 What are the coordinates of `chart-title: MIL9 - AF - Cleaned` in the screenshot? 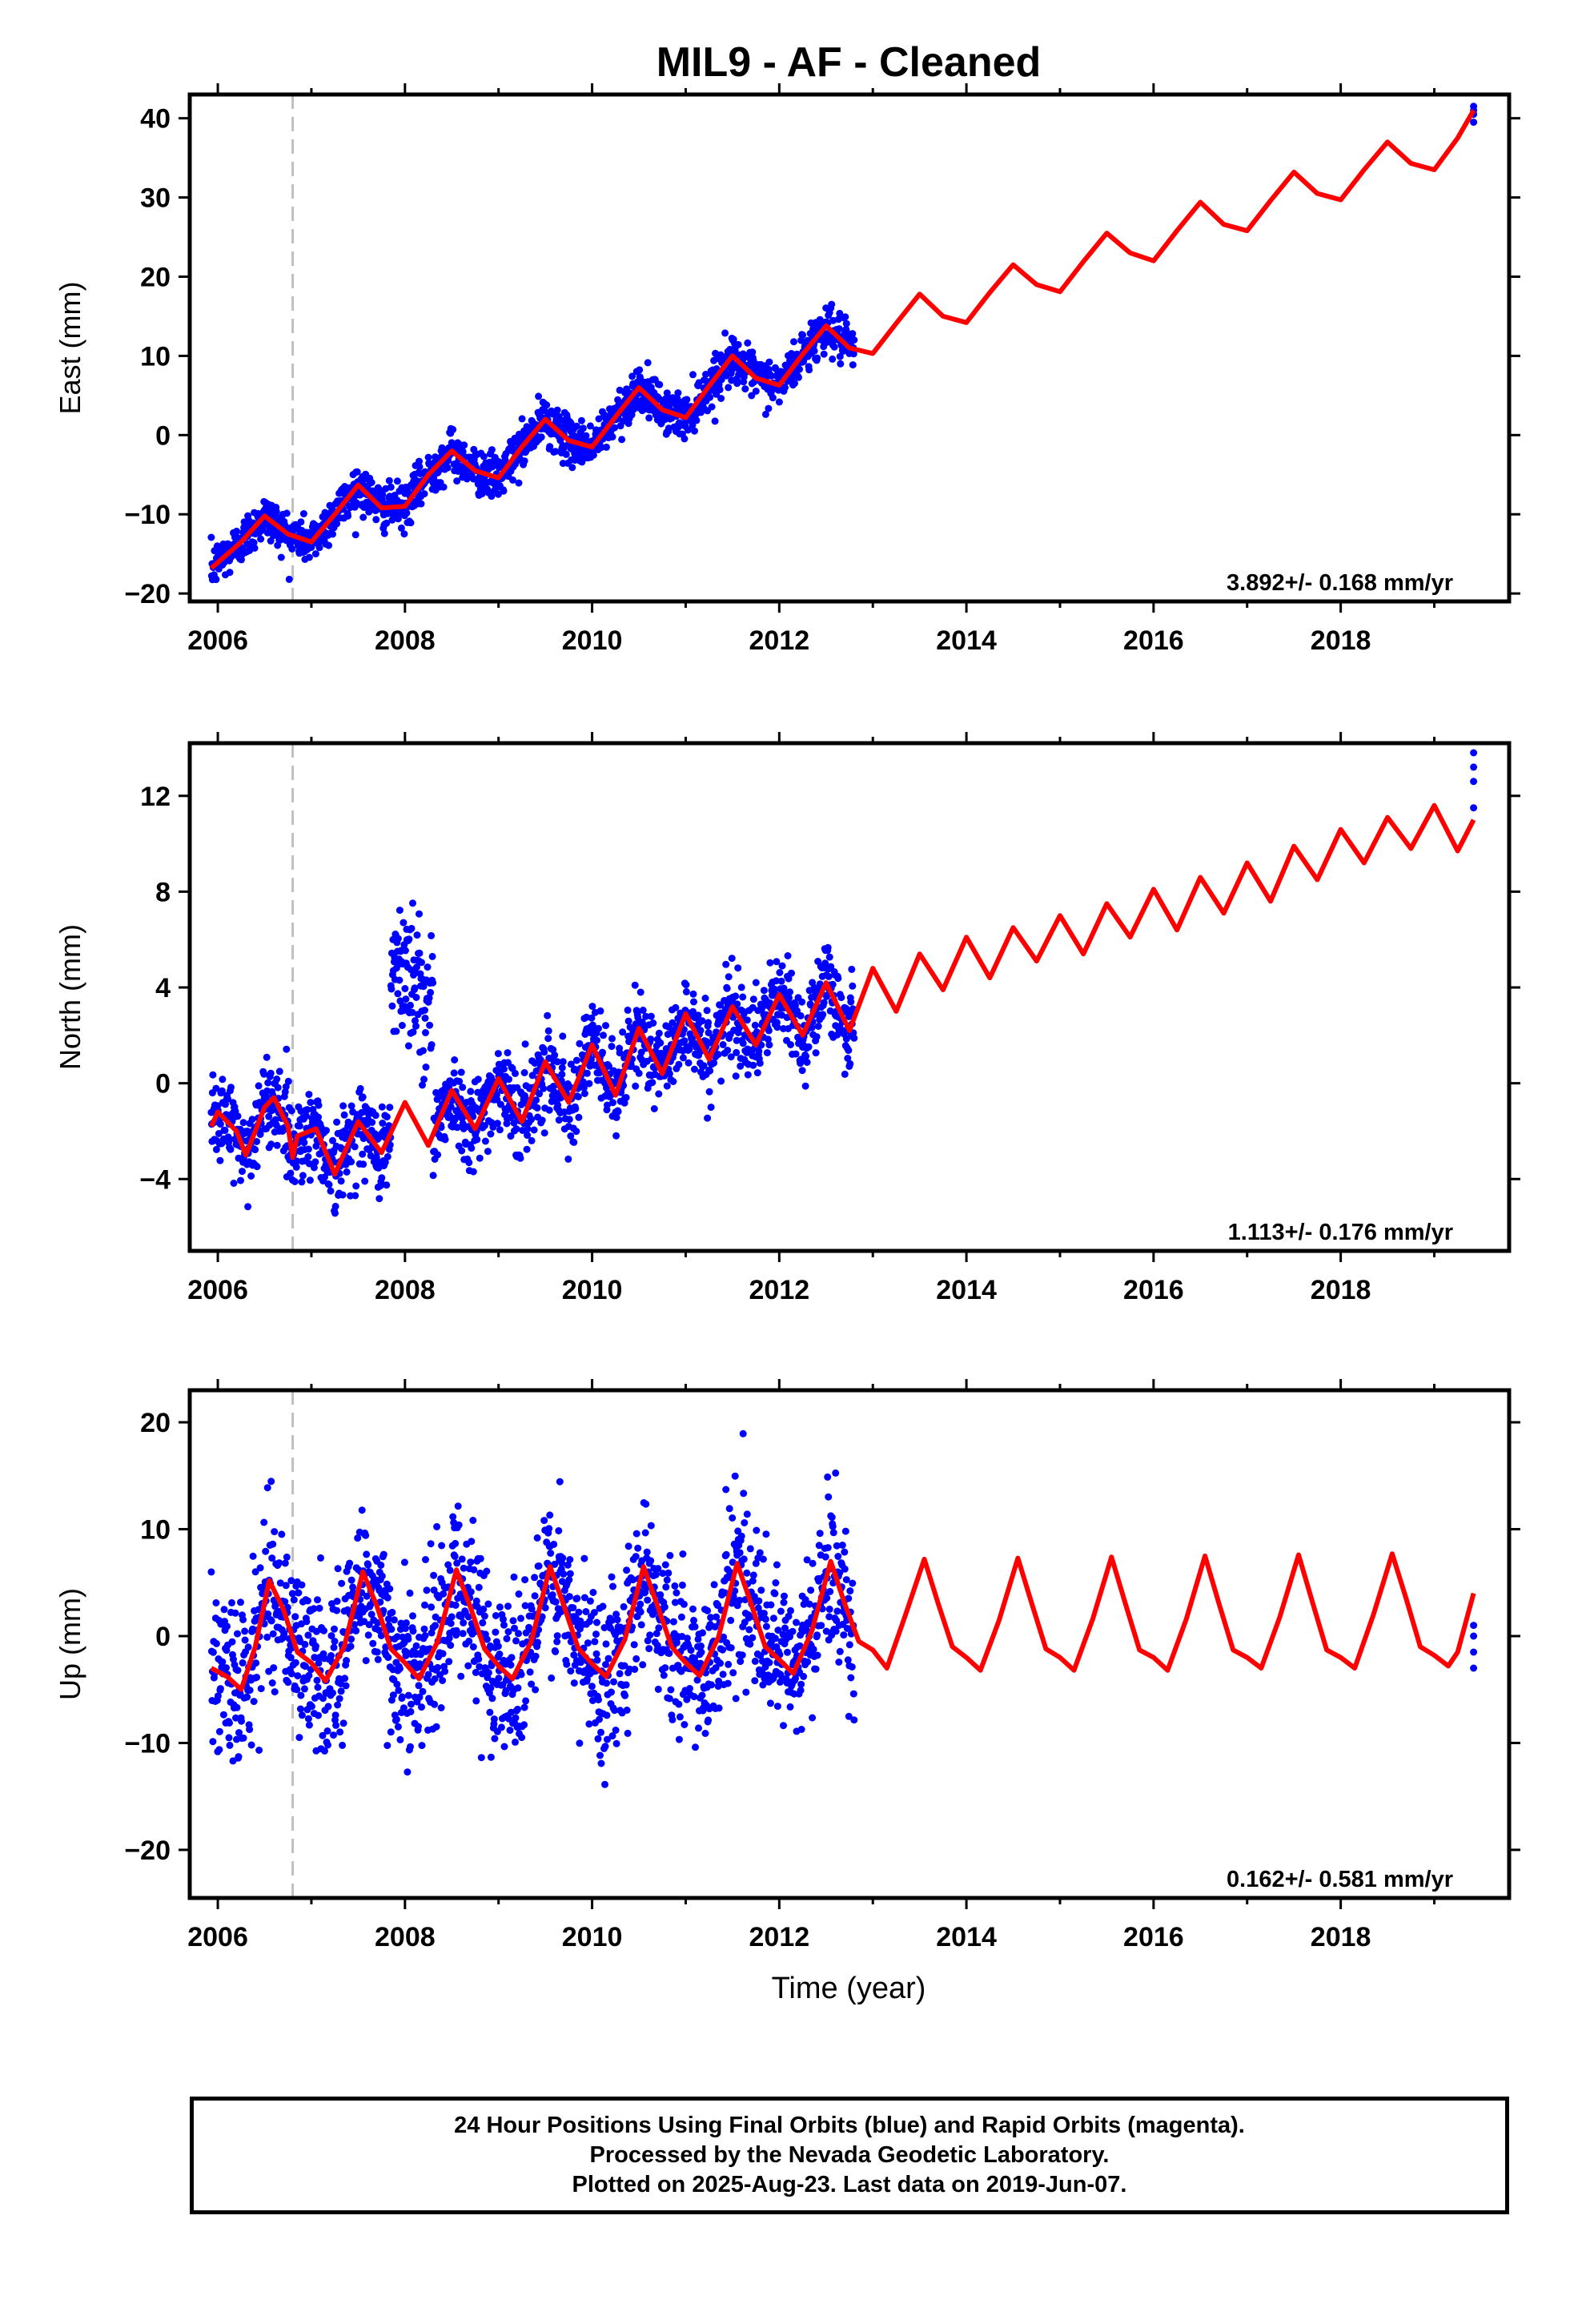 It's located at (849, 62).